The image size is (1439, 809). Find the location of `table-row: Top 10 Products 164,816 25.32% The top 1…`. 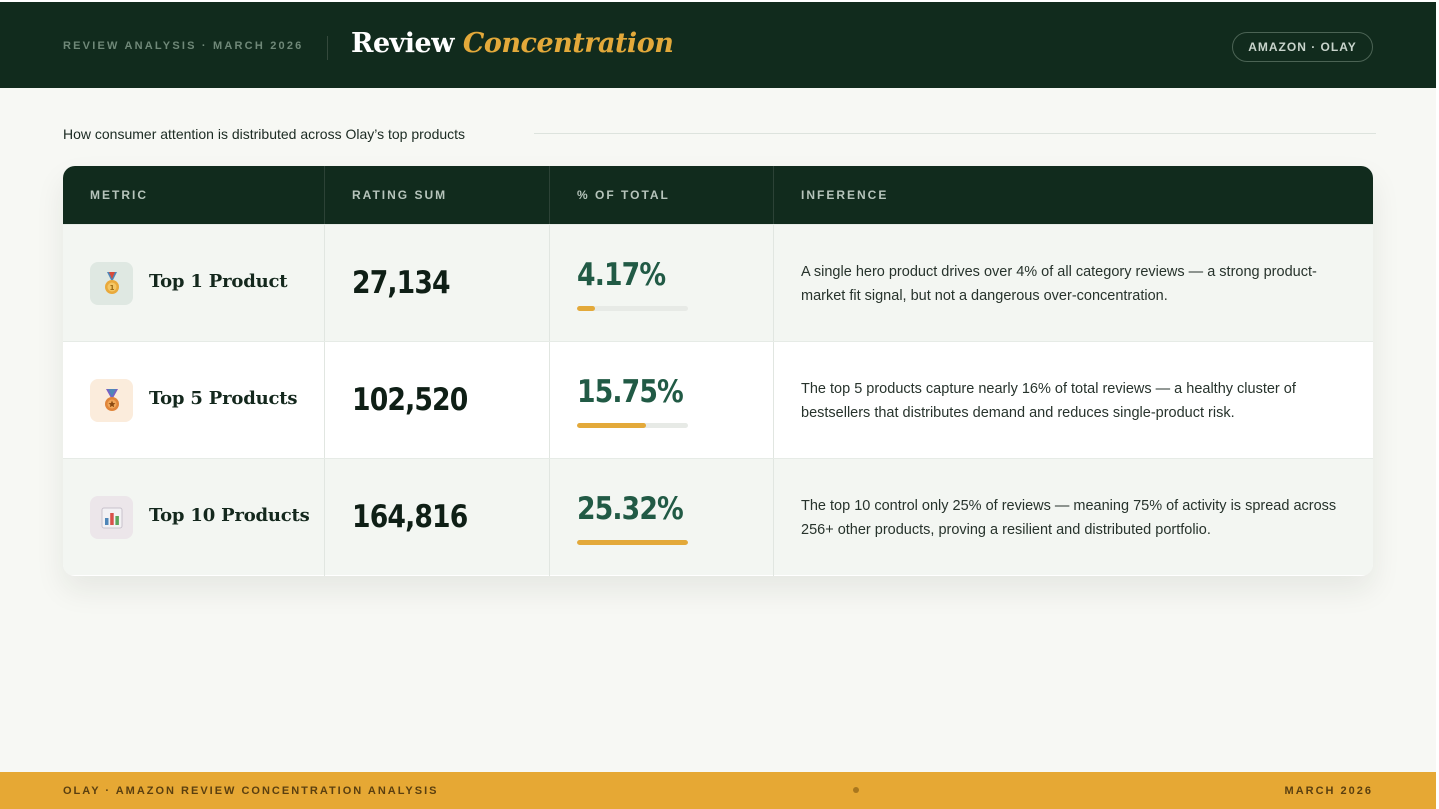

table-row: Top 10 Products 164,816 25.32% The top 1… is located at coordinates (718, 517).